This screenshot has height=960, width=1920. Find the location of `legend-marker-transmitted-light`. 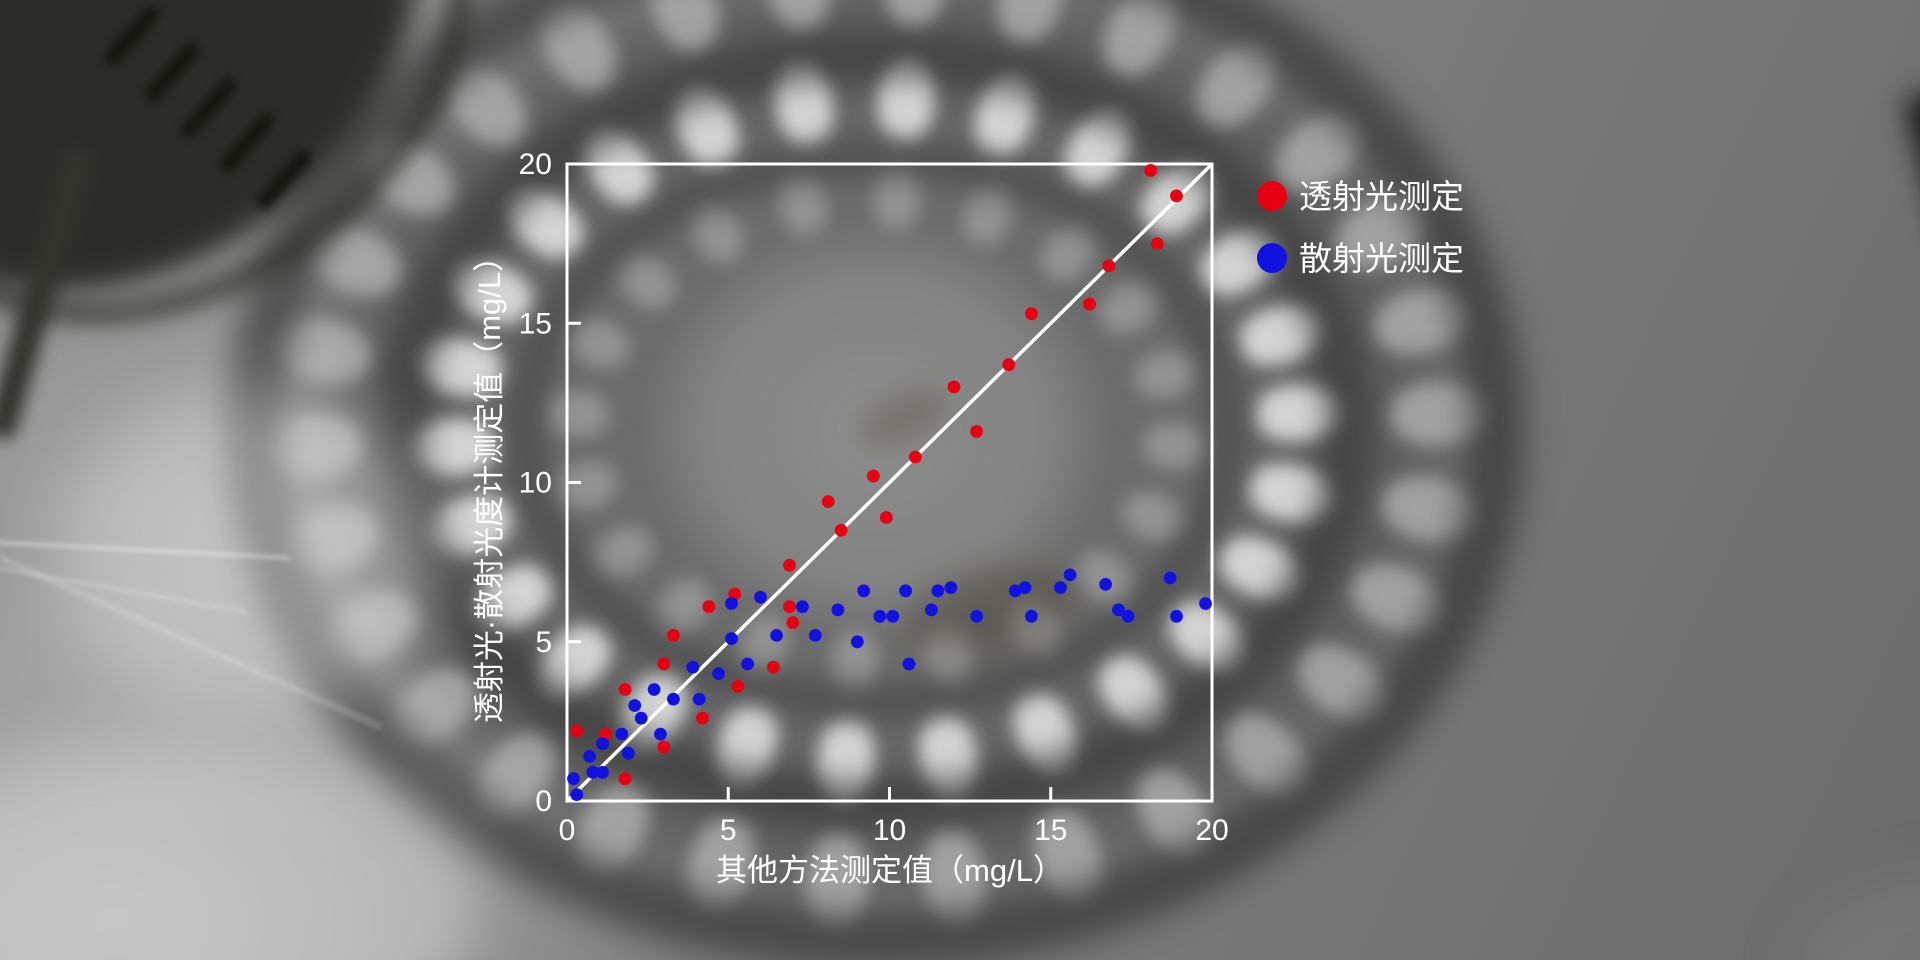

legend-marker-transmitted-light is located at coordinates (1272, 196).